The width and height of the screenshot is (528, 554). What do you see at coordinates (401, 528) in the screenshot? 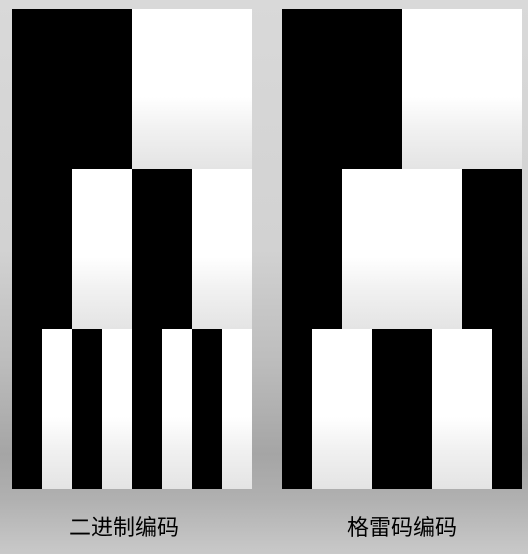
I see `gray-code-caption: 格雷码编码` at bounding box center [401, 528].